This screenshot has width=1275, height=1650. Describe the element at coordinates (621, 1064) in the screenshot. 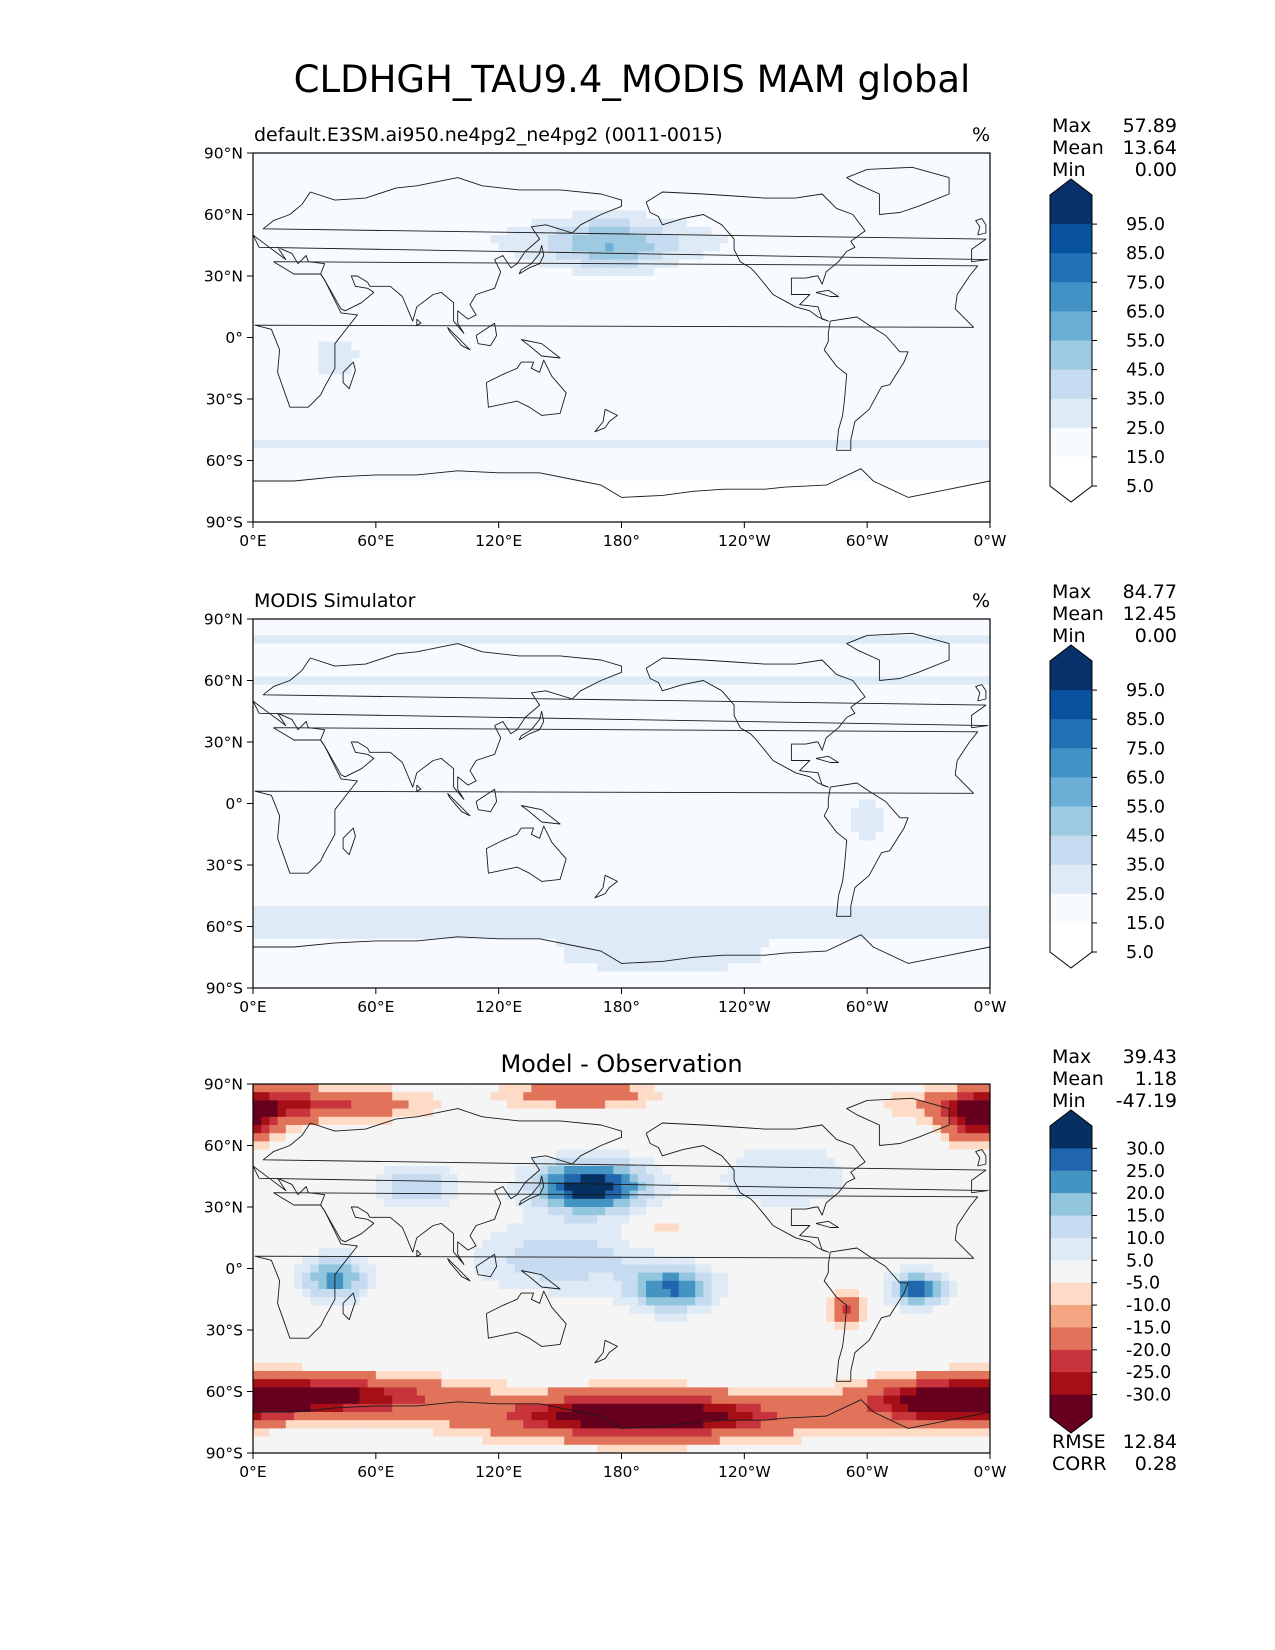

I see `panel-title: Model - Observation` at that location.